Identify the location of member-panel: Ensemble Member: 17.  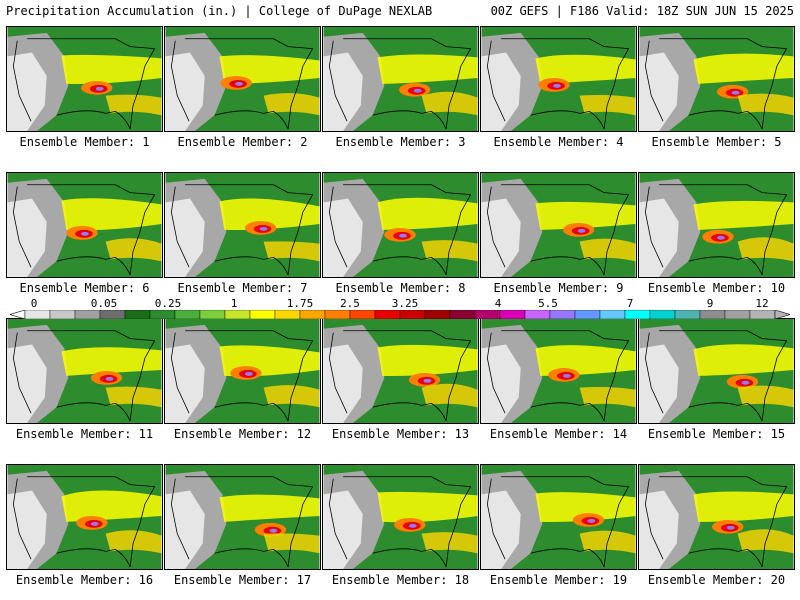
(242, 525).